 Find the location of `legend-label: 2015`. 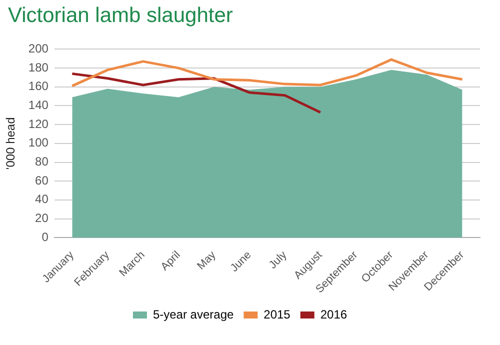

legend-label: 2015 is located at coordinates (277, 314).